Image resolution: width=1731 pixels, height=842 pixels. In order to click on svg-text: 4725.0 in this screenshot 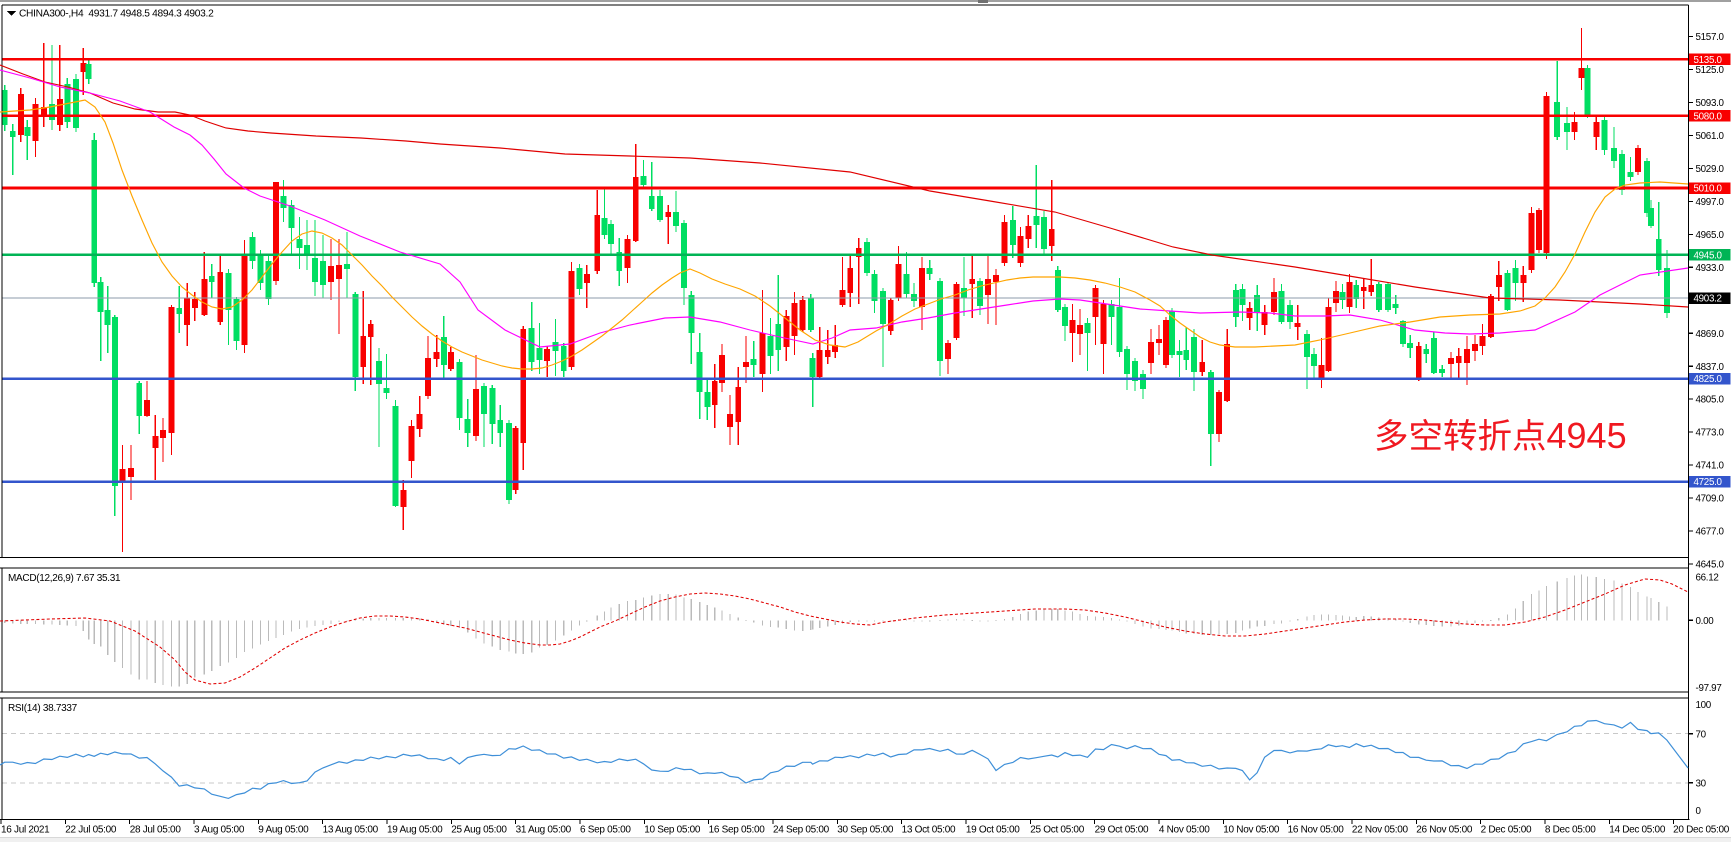, I will do `click(1708, 482)`.